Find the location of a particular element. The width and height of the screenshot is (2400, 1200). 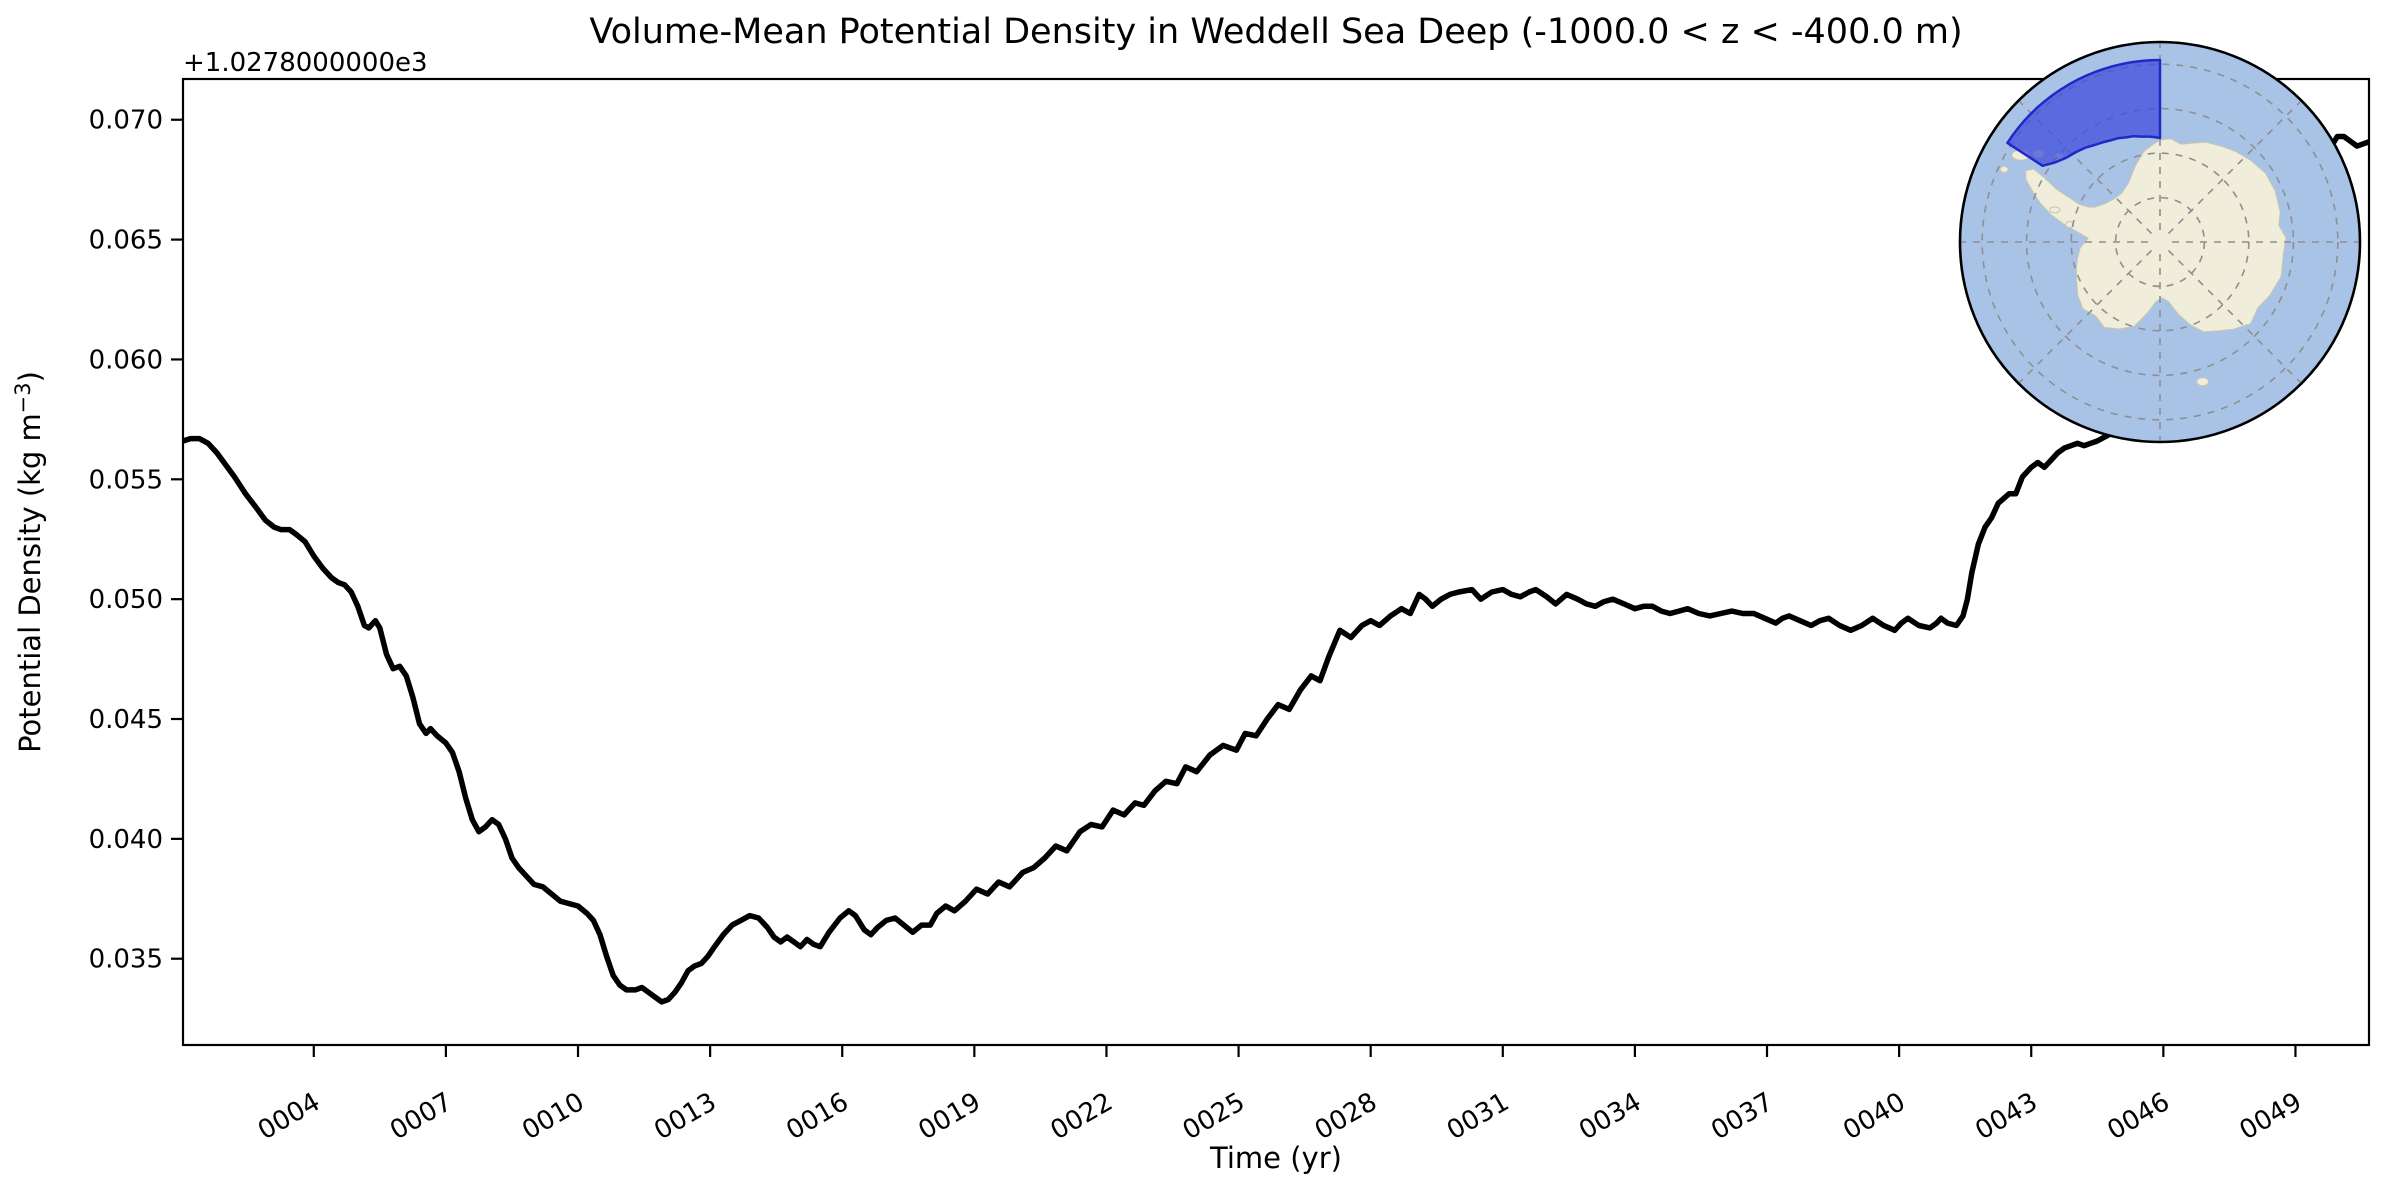

x-tick-label: 0046 is located at coordinates (2139, 1116).